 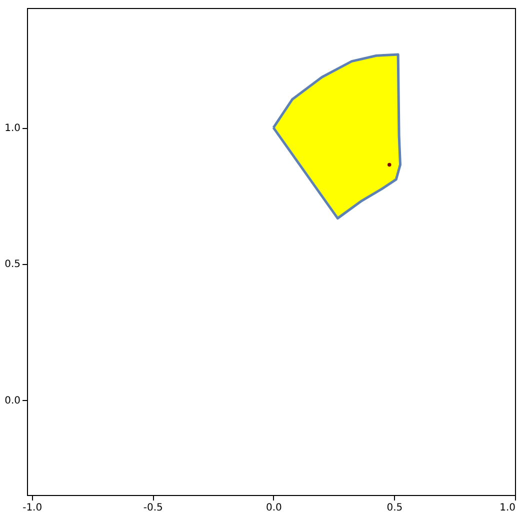 What do you see at coordinates (394, 508) in the screenshot?
I see `x-tick-label: 0.5` at bounding box center [394, 508].